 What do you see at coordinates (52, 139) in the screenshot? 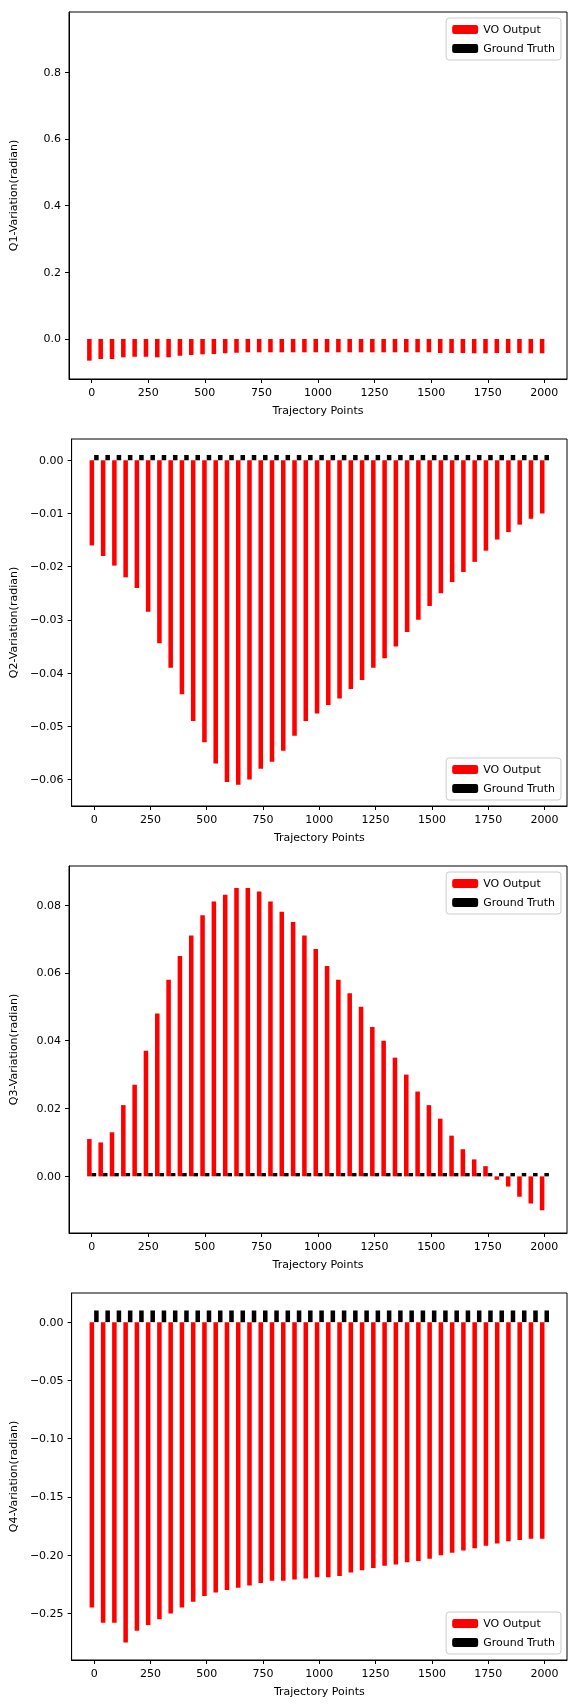
I see `y-tick-label: 0.6` at bounding box center [52, 139].